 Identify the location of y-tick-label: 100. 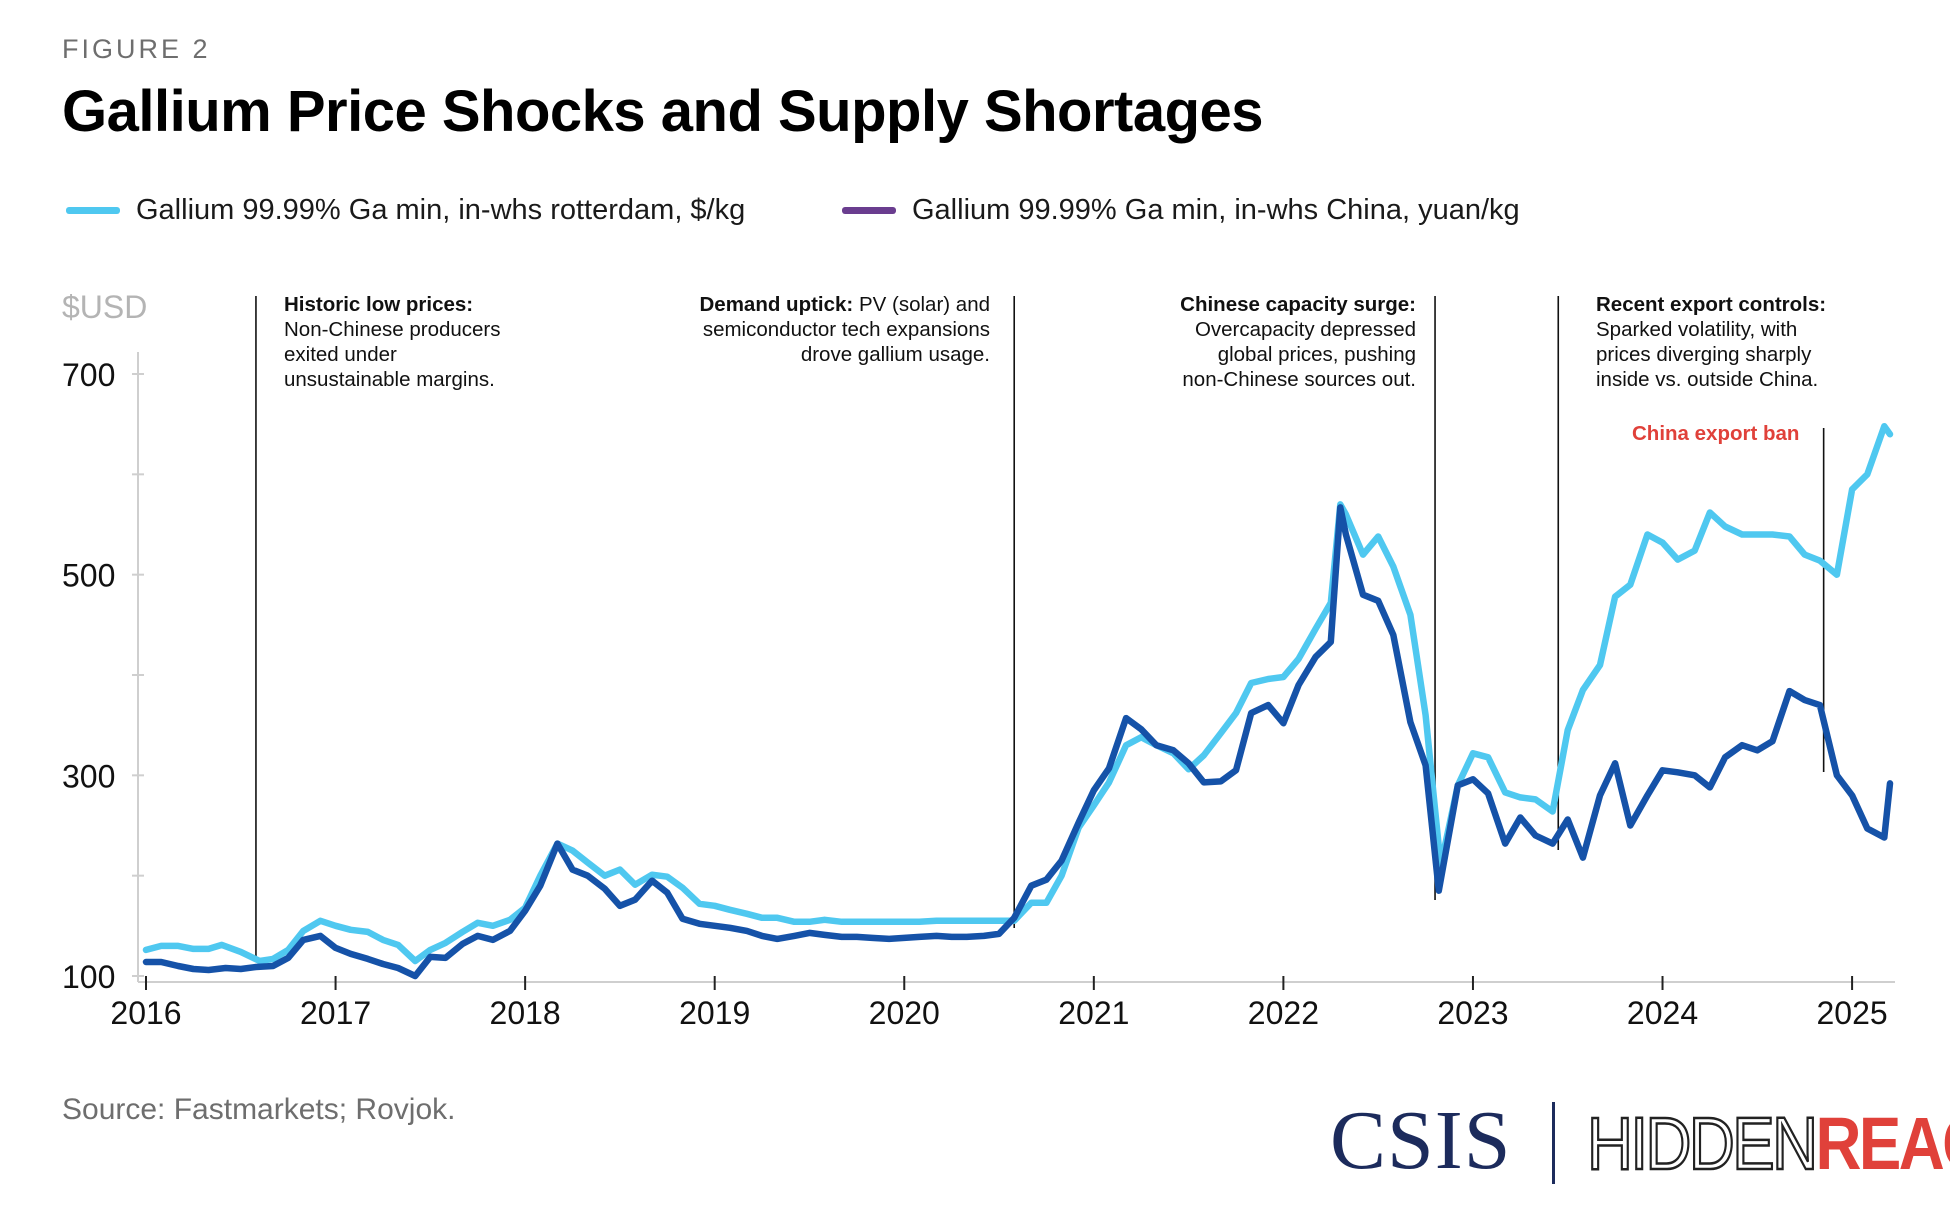
(88, 977).